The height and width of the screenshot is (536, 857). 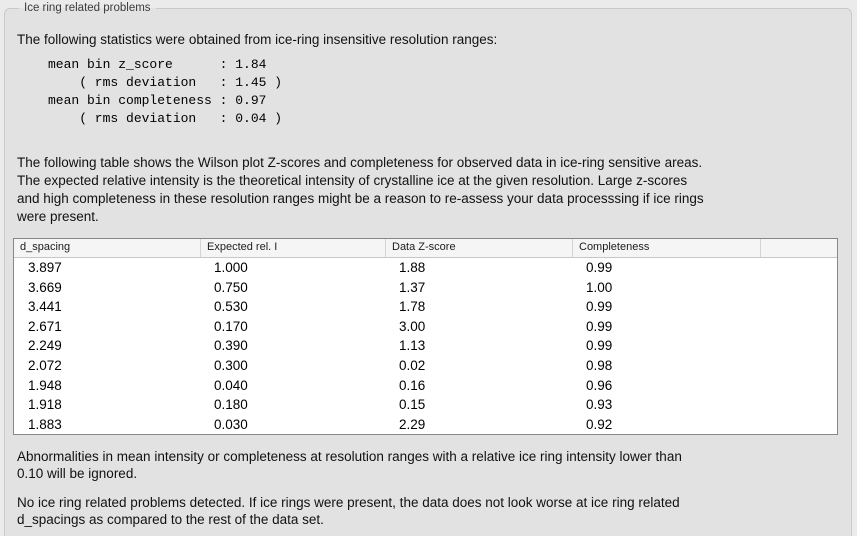 What do you see at coordinates (599, 424) in the screenshot?
I see `table-cell: 0.92` at bounding box center [599, 424].